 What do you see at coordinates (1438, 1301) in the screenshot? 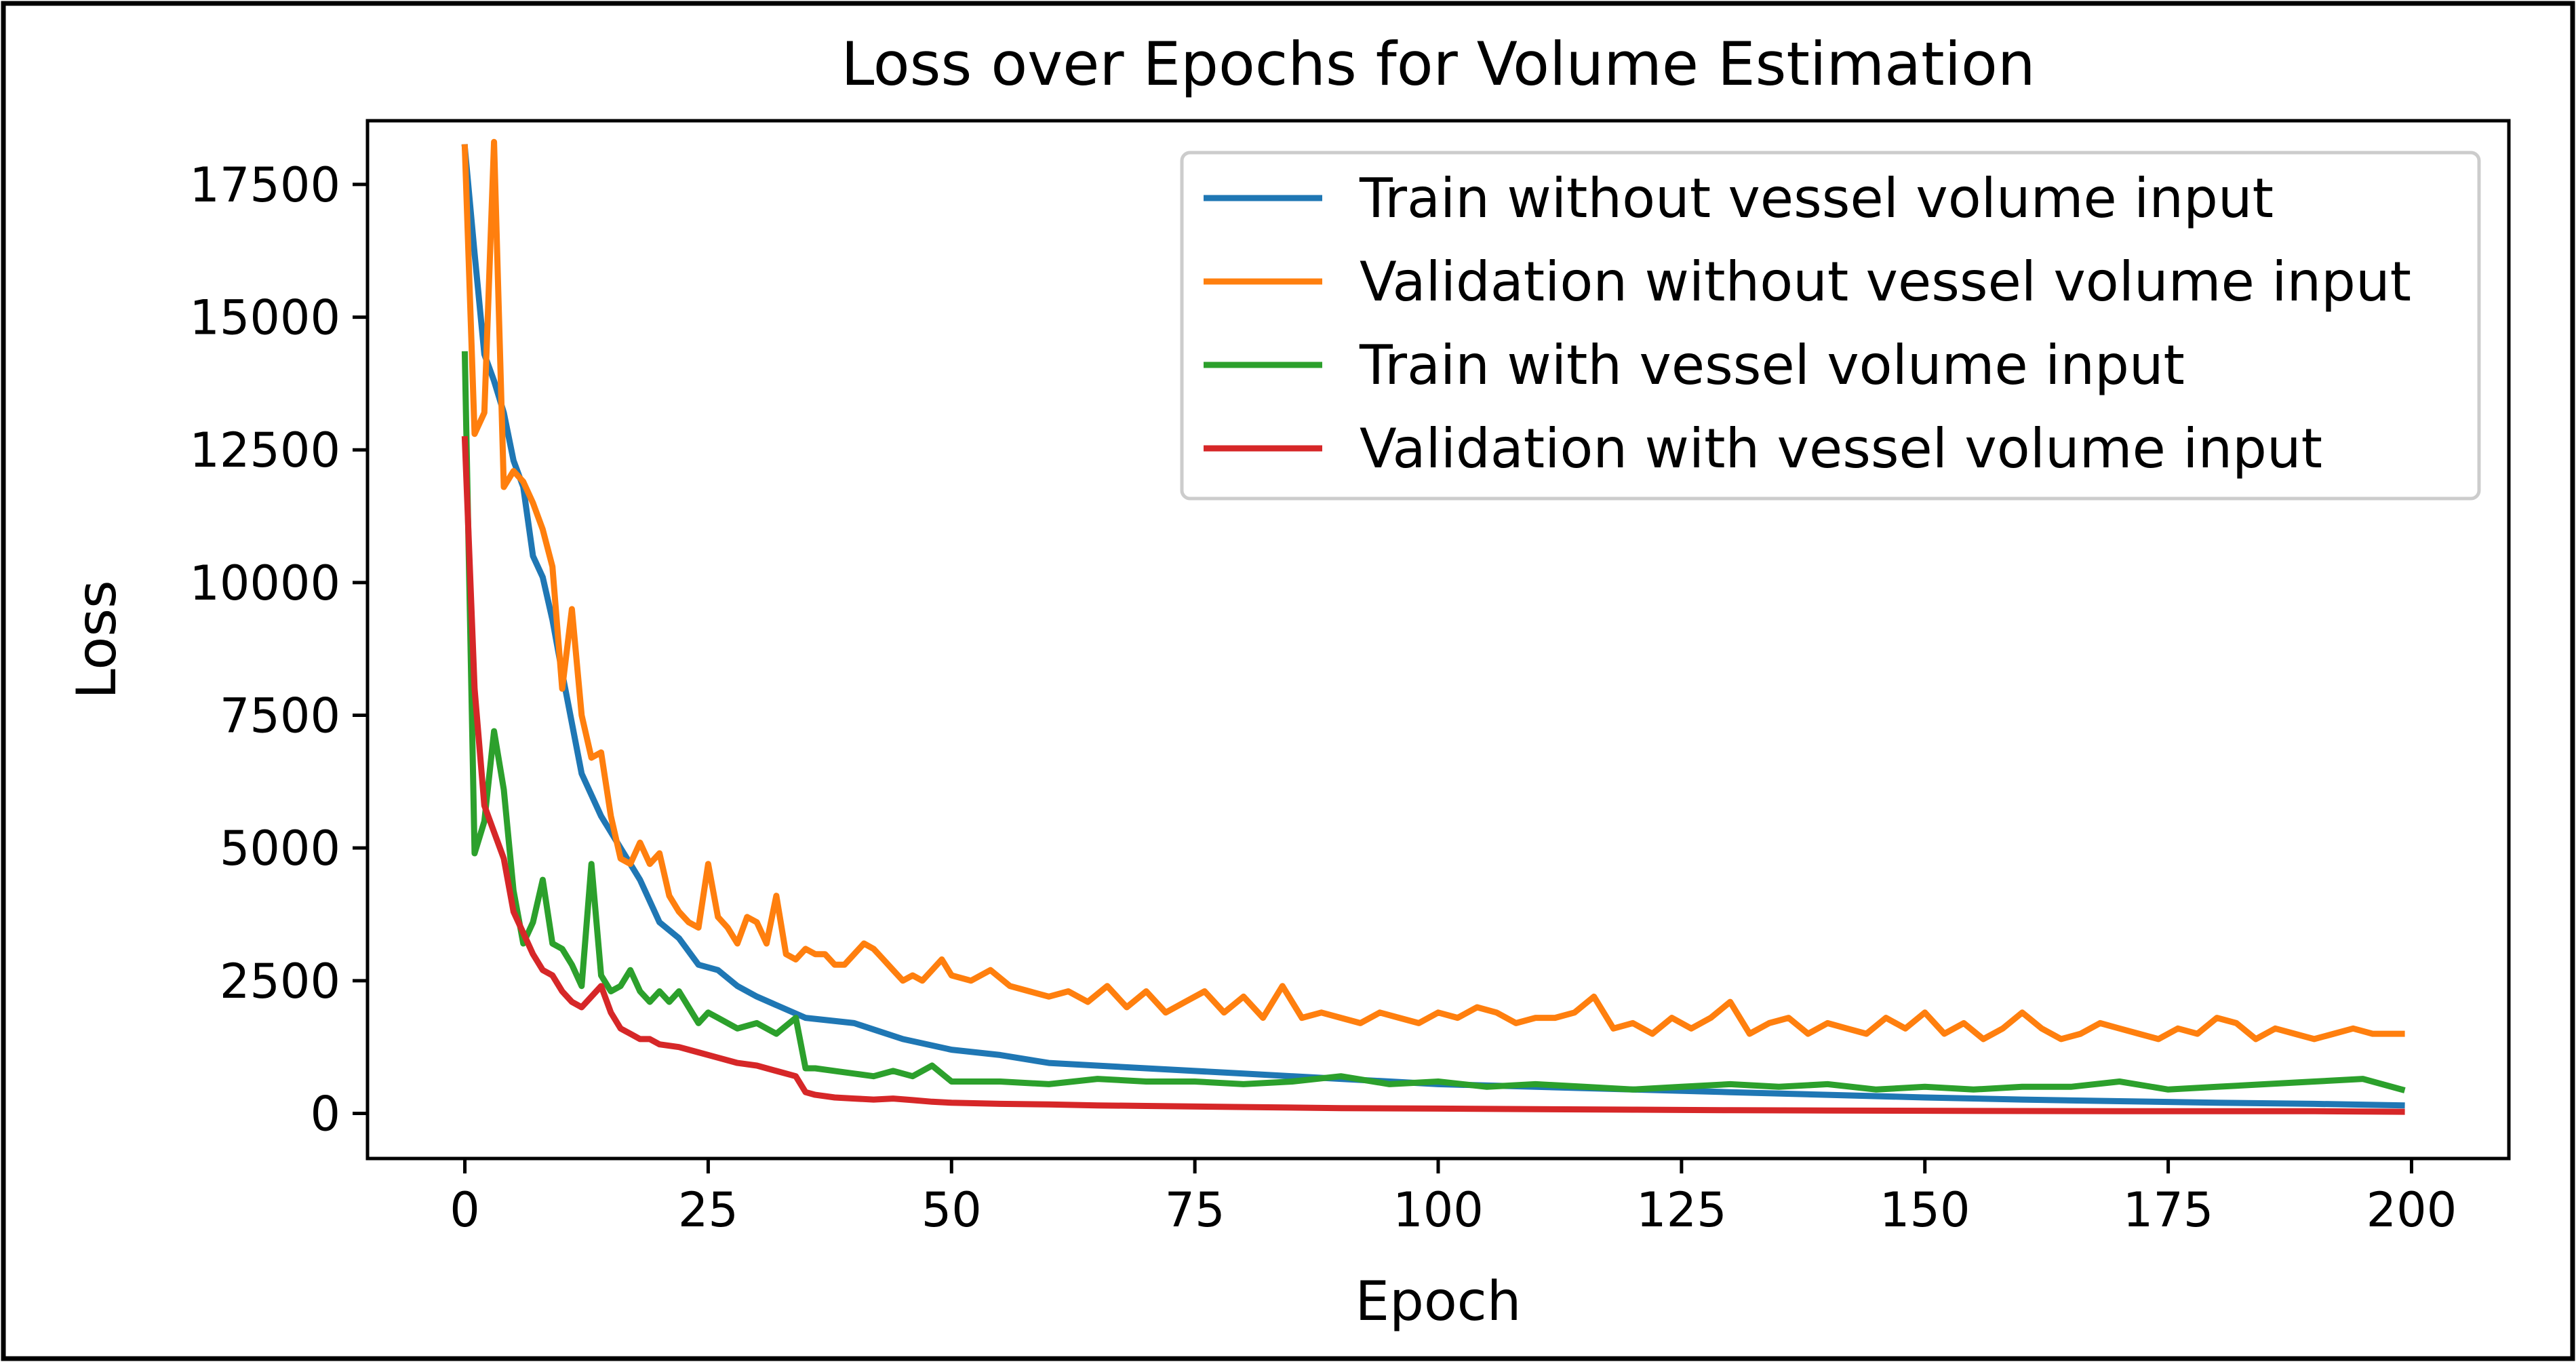
I see `x-axis-label: Epoch` at bounding box center [1438, 1301].